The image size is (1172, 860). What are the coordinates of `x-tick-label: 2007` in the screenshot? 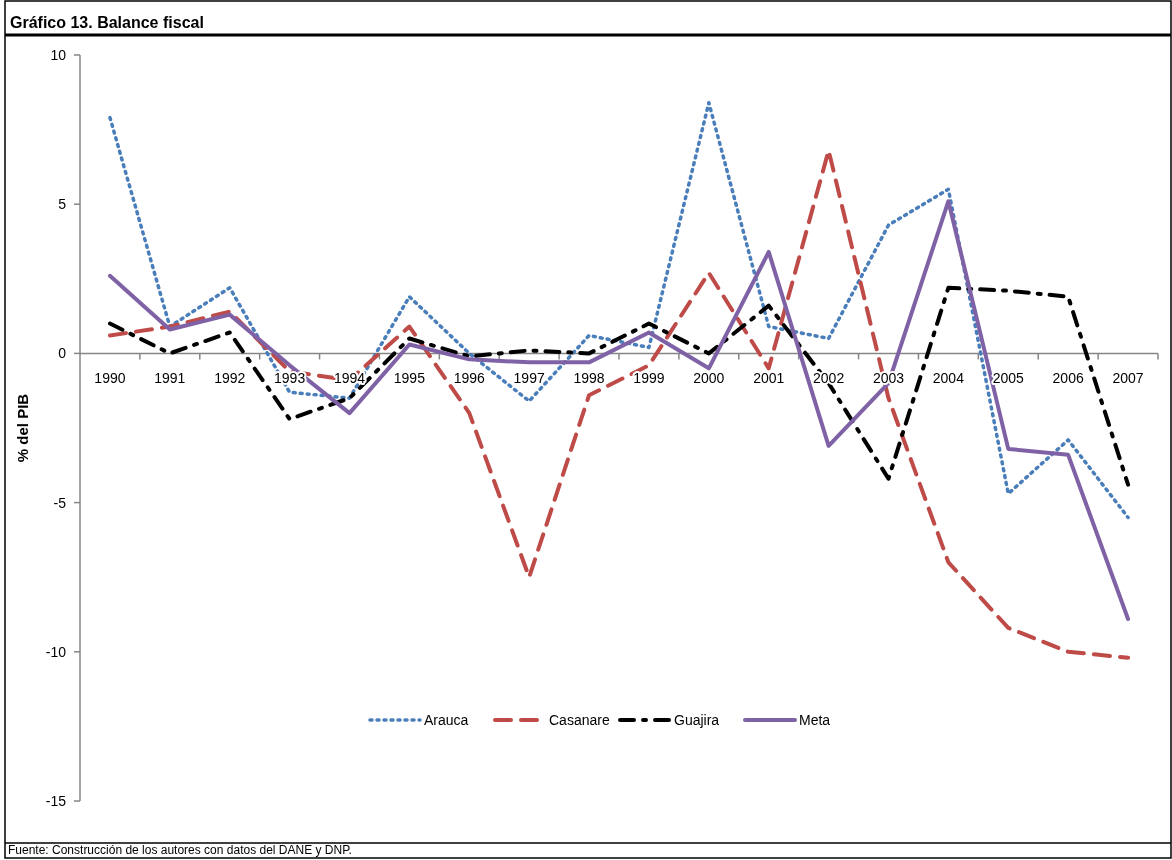 It's located at (1128, 378).